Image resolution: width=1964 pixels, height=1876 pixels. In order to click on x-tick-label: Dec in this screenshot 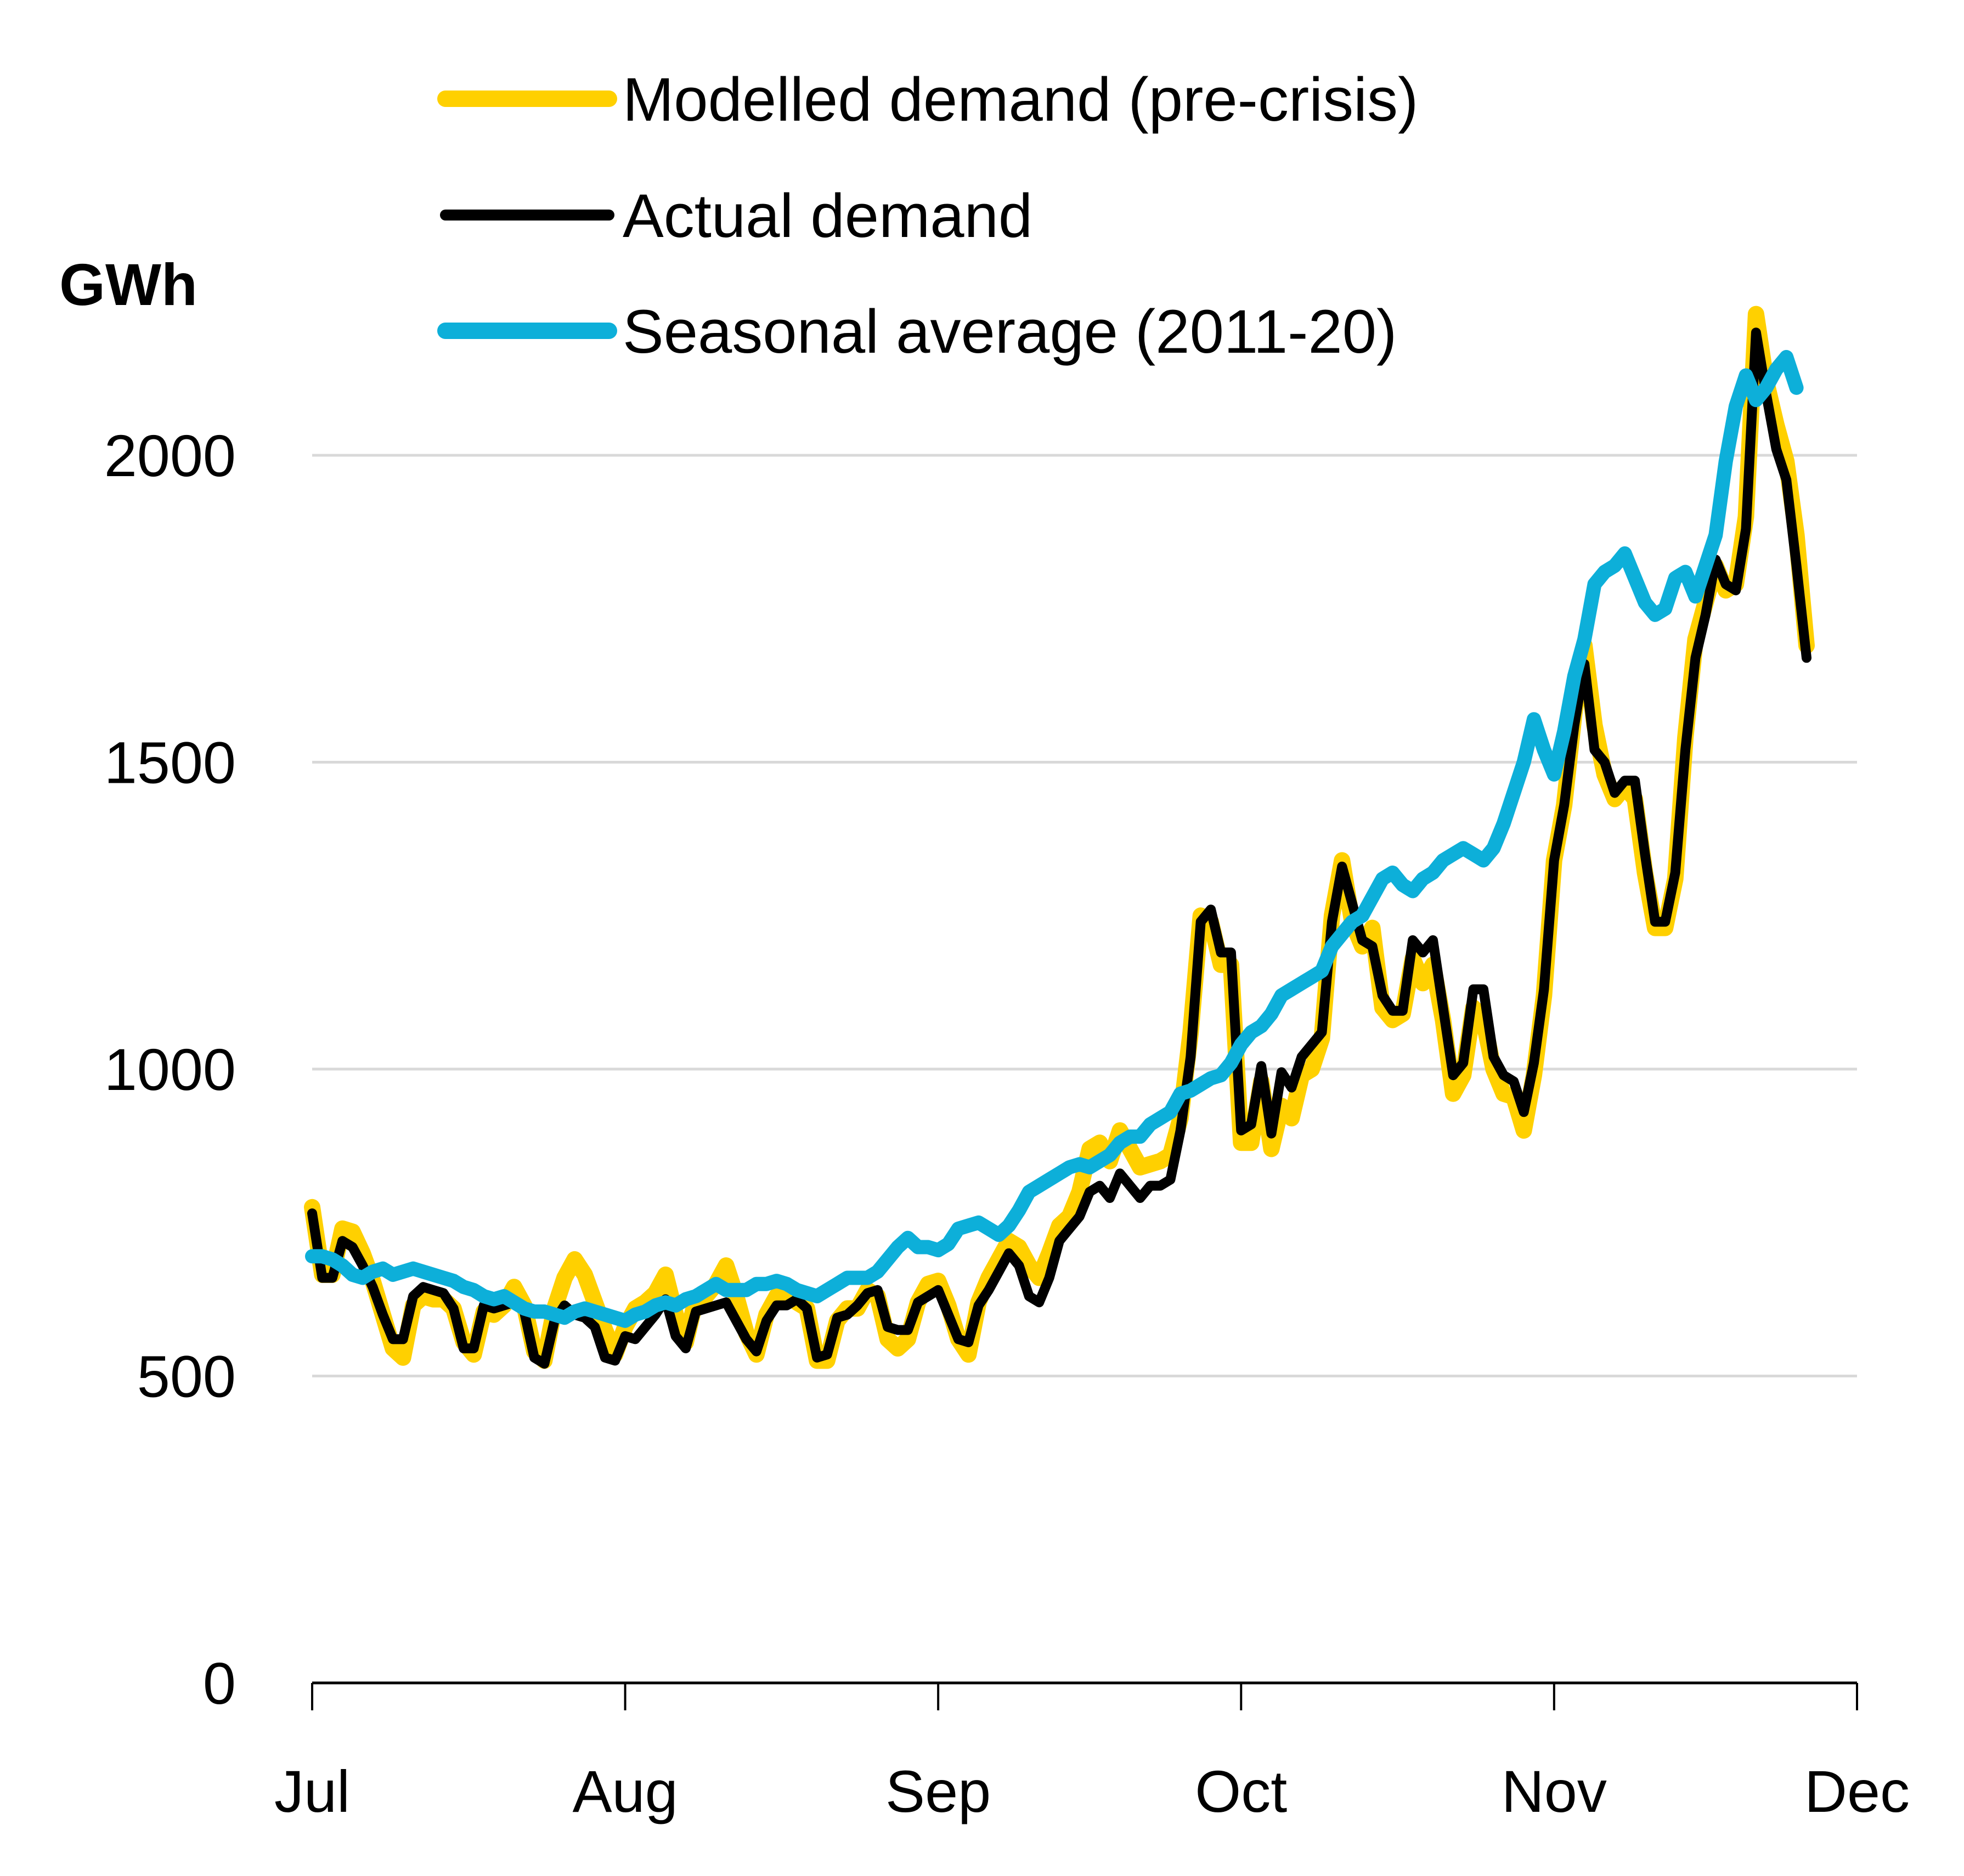, I will do `click(1857, 1791)`.